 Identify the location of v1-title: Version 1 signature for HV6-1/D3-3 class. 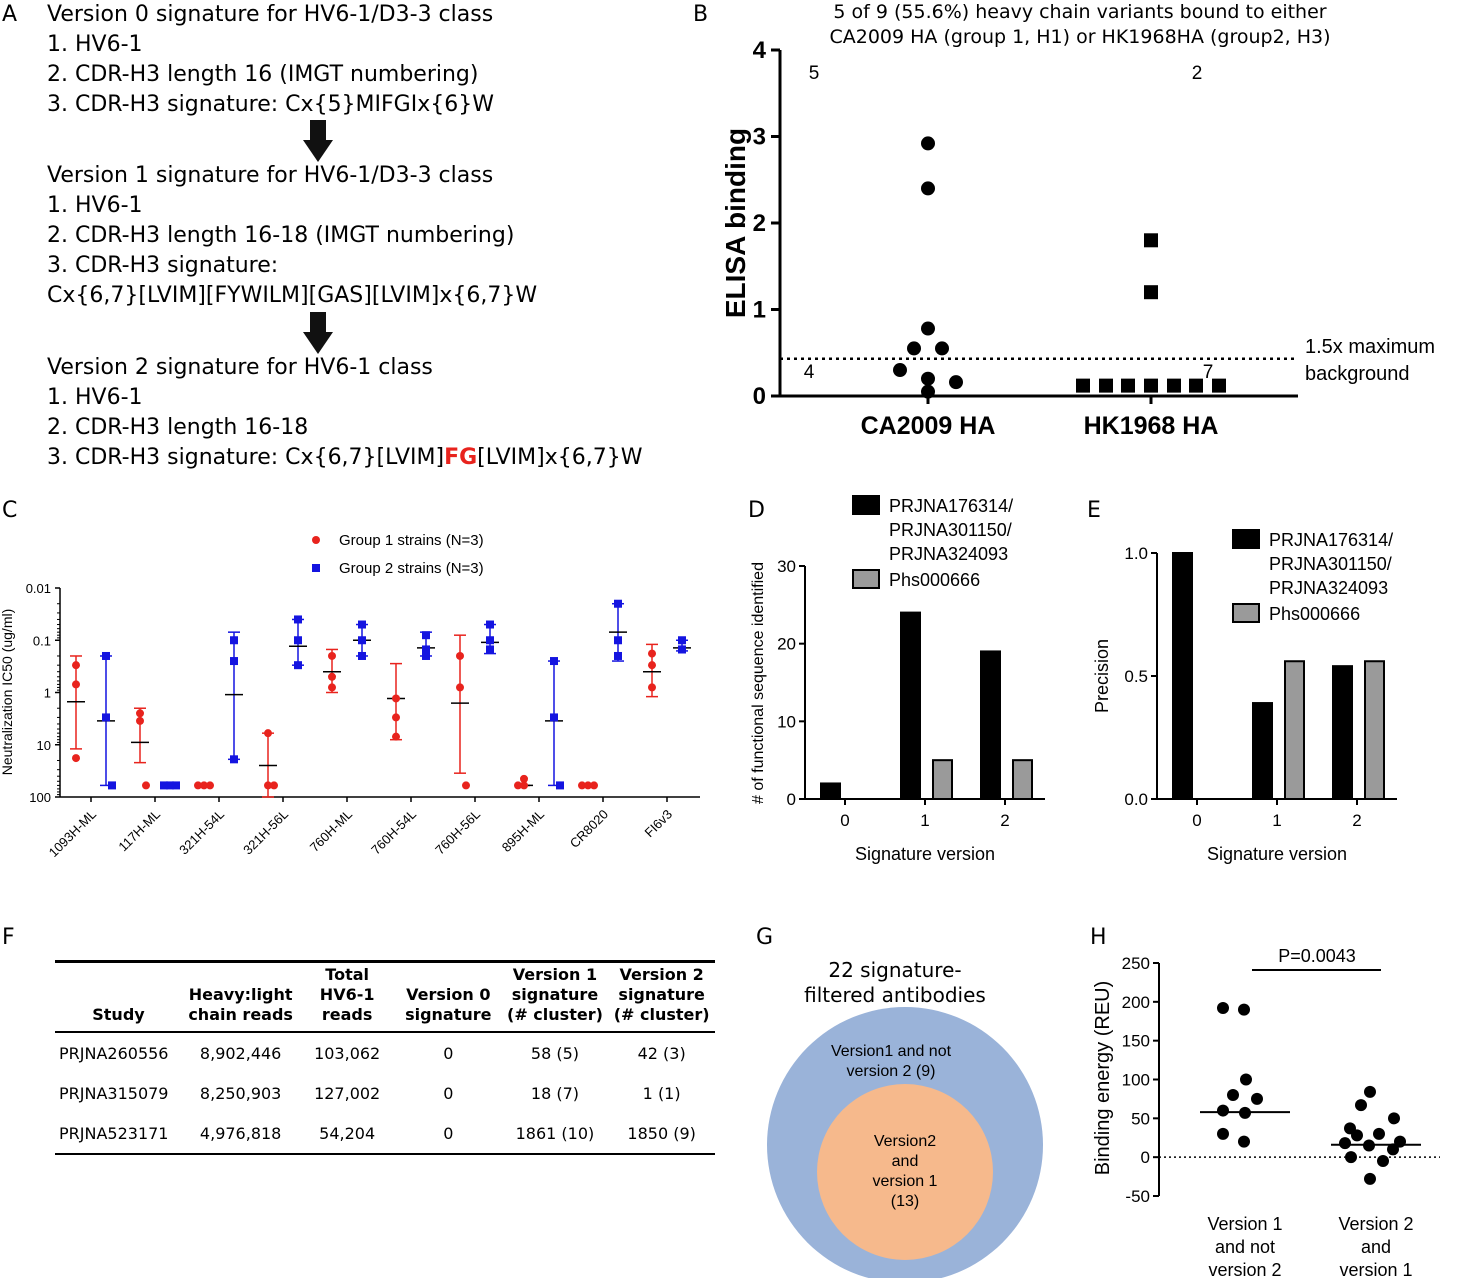
(270, 175).